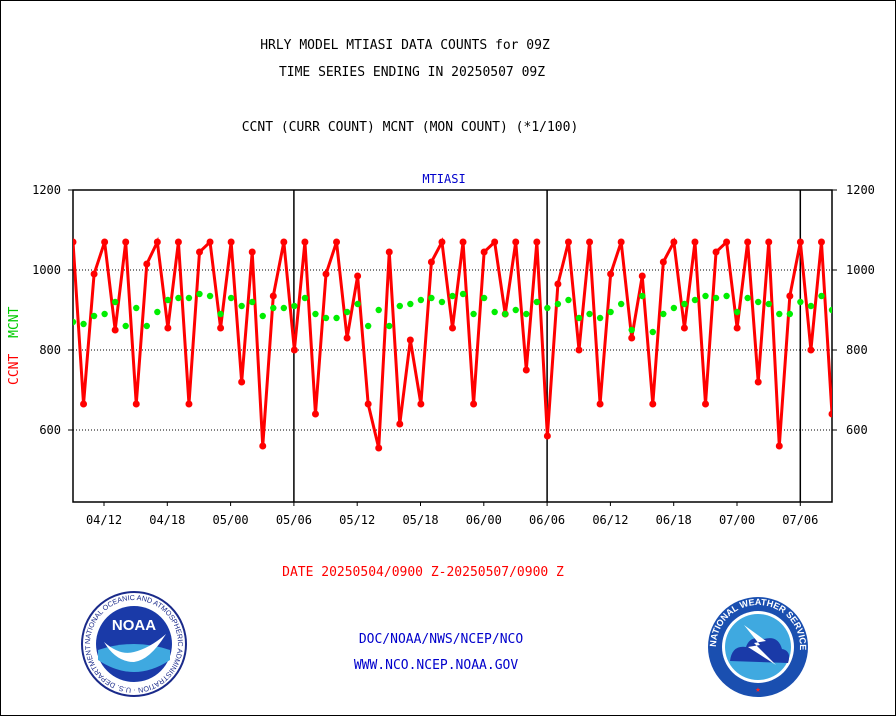  I want to click on nws-logo: NATIONAL WEATHER SERVICE ★, so click(758, 647).